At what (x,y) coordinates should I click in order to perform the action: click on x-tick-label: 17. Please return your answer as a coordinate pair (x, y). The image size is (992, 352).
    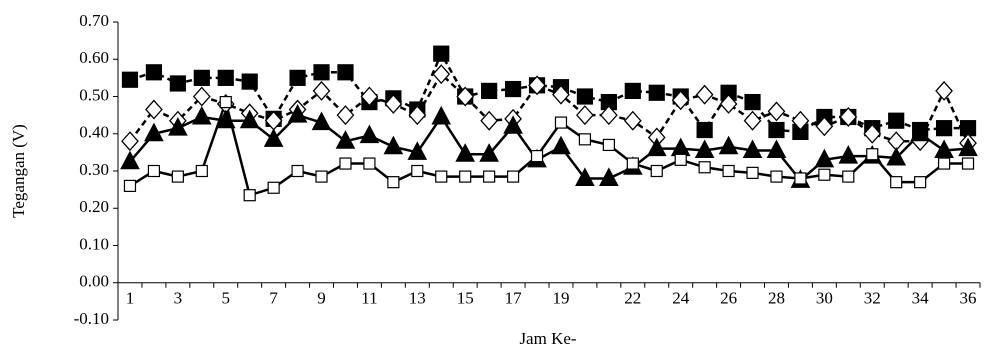
    Looking at the image, I should click on (514, 298).